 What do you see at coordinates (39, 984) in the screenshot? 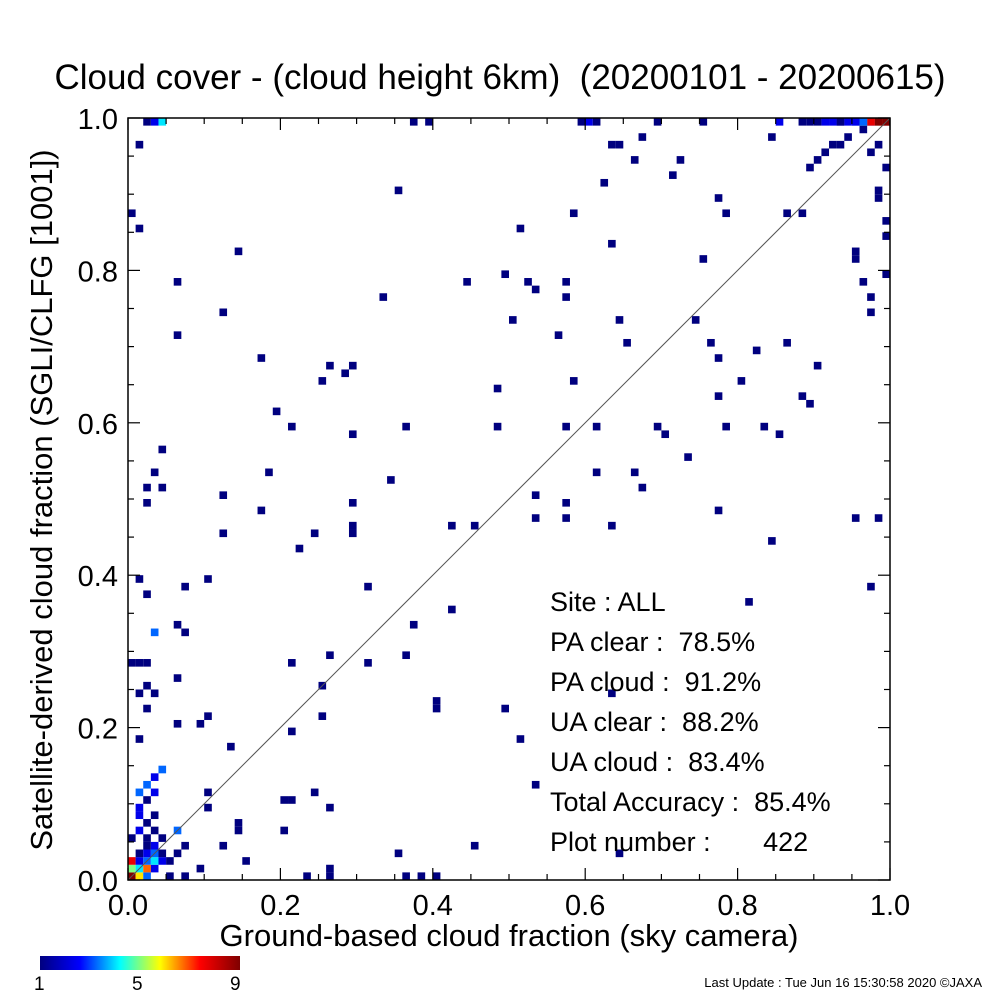
I see `colorbar-tick-min: 1` at bounding box center [39, 984].